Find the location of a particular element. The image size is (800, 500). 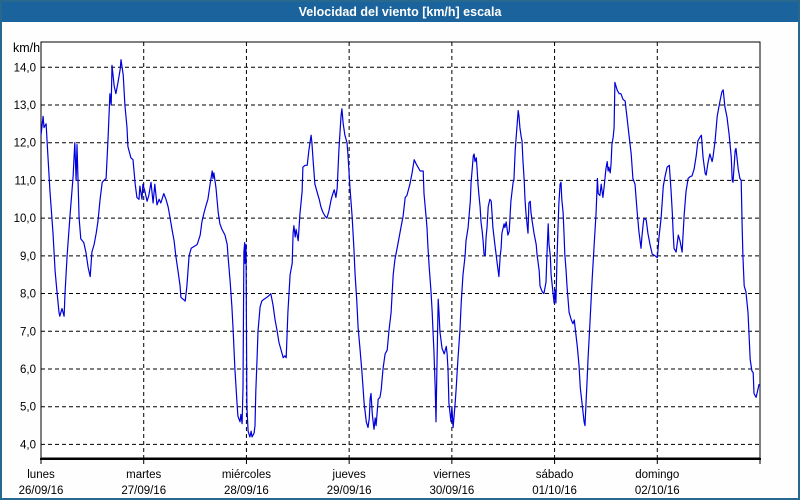

svg-text: 11,0 is located at coordinates (25, 181).